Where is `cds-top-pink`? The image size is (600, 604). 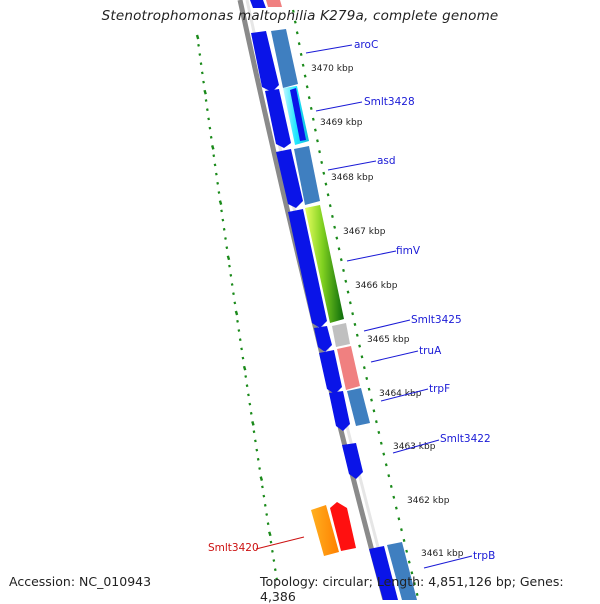
cds-top-pink is located at coordinates (274, 3).